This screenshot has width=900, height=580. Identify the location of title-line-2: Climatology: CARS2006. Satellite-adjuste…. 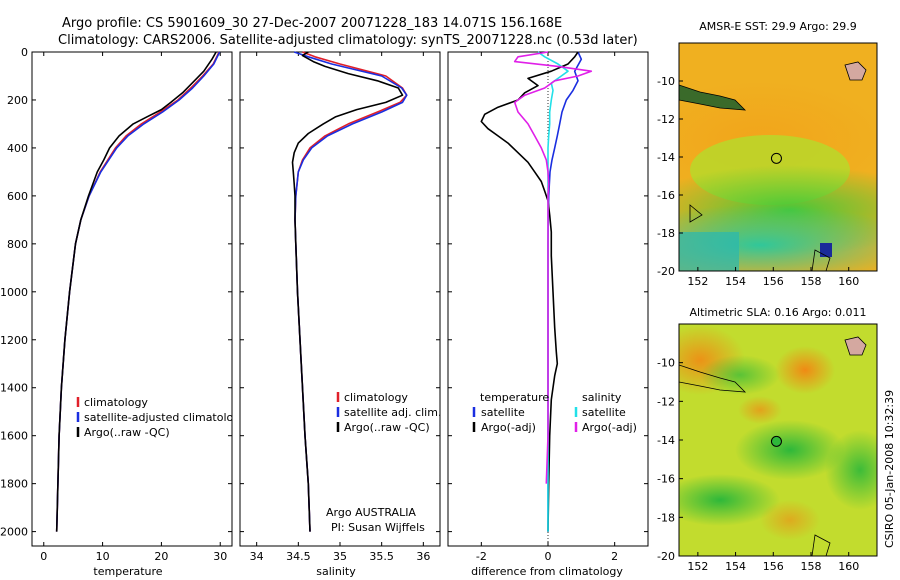
(348, 40).